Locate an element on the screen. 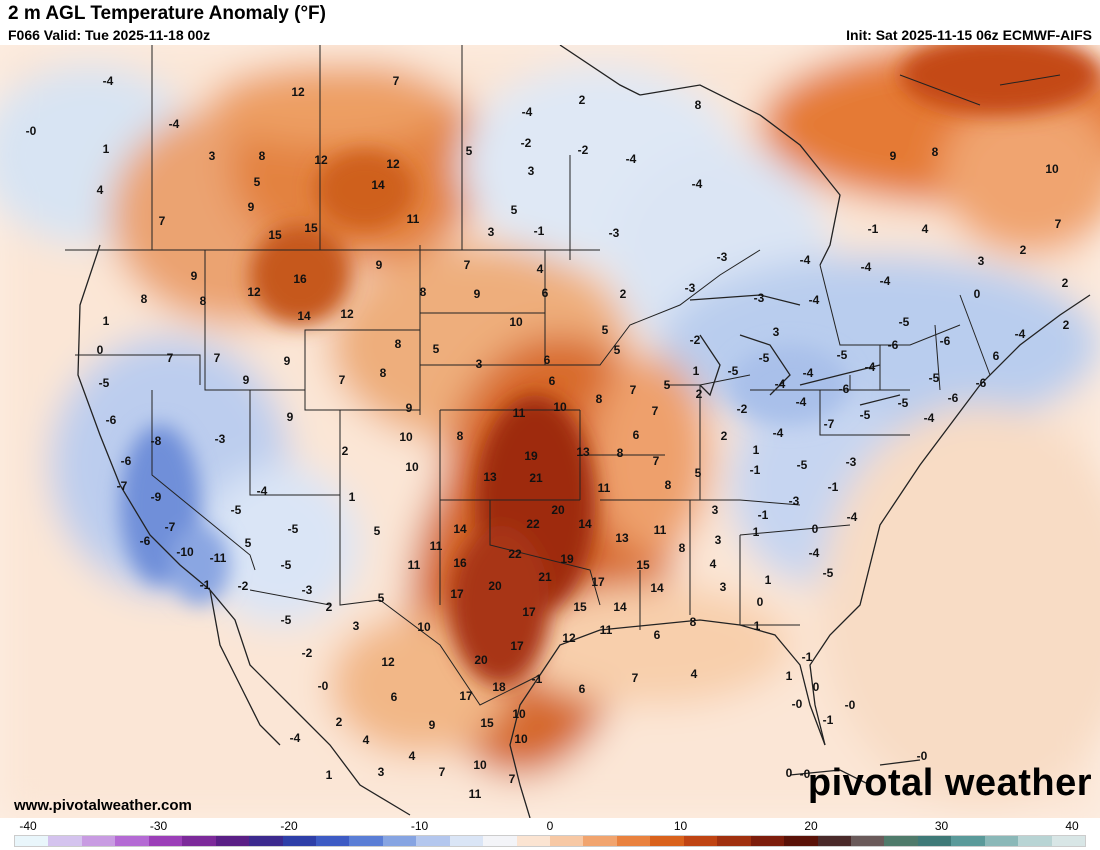  valid-time: F066 Valid: Tue 2025-11-18 00z is located at coordinates (109, 35).